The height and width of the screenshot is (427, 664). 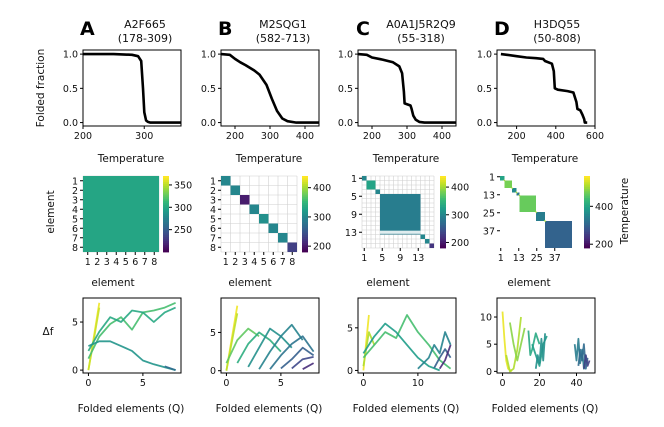 What do you see at coordinates (269, 409) in the screenshot?
I see `xlabel-q-b: Folded elements (Q)` at bounding box center [269, 409].